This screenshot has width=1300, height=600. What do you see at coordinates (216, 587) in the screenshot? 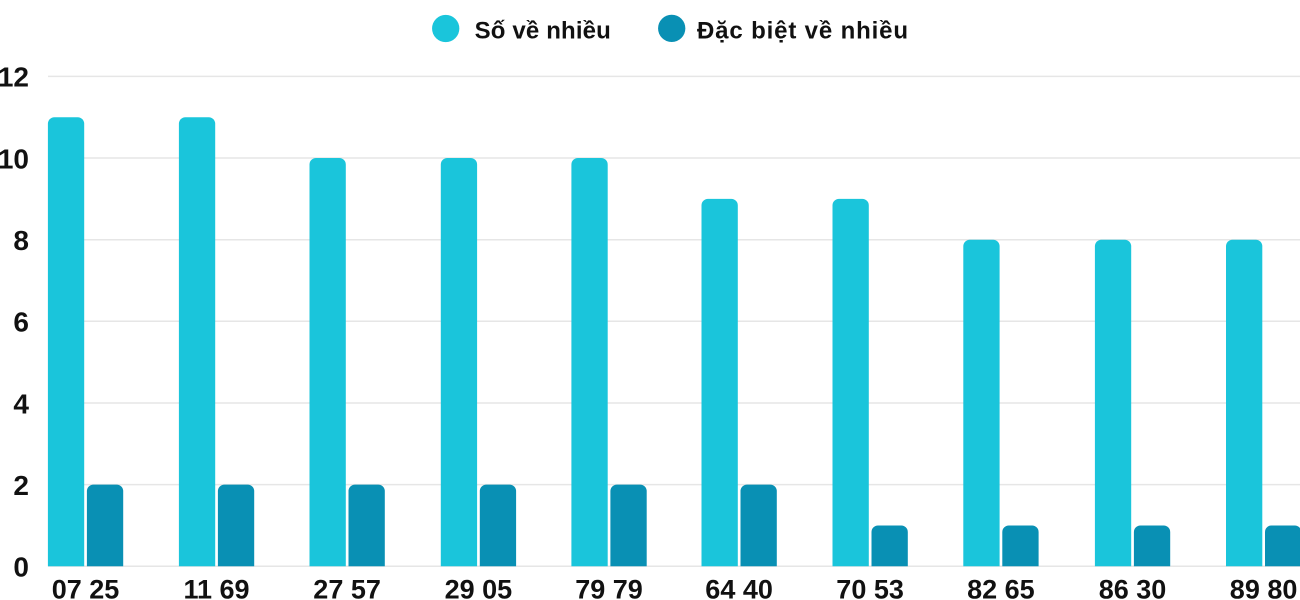
I see `svg-text: 11 69` at bounding box center [216, 587].